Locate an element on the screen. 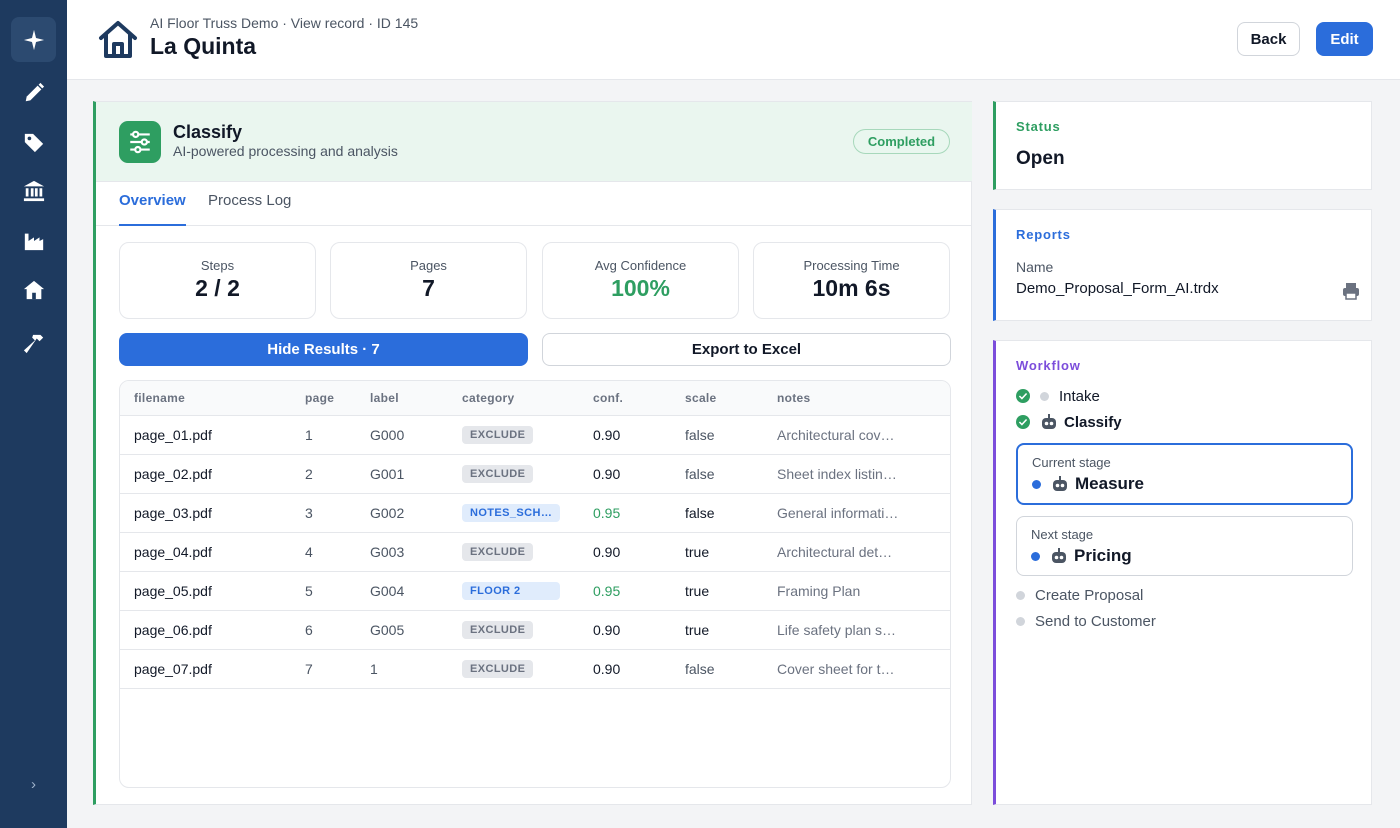  cell-filename: page_01.pdf is located at coordinates (173, 435).